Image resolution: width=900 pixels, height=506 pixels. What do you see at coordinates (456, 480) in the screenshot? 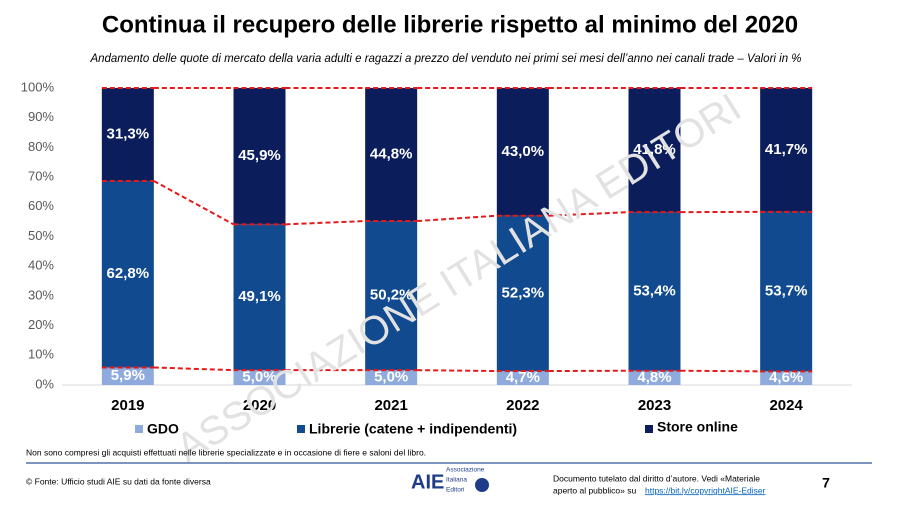
I see `logo-text: Italiana` at bounding box center [456, 480].